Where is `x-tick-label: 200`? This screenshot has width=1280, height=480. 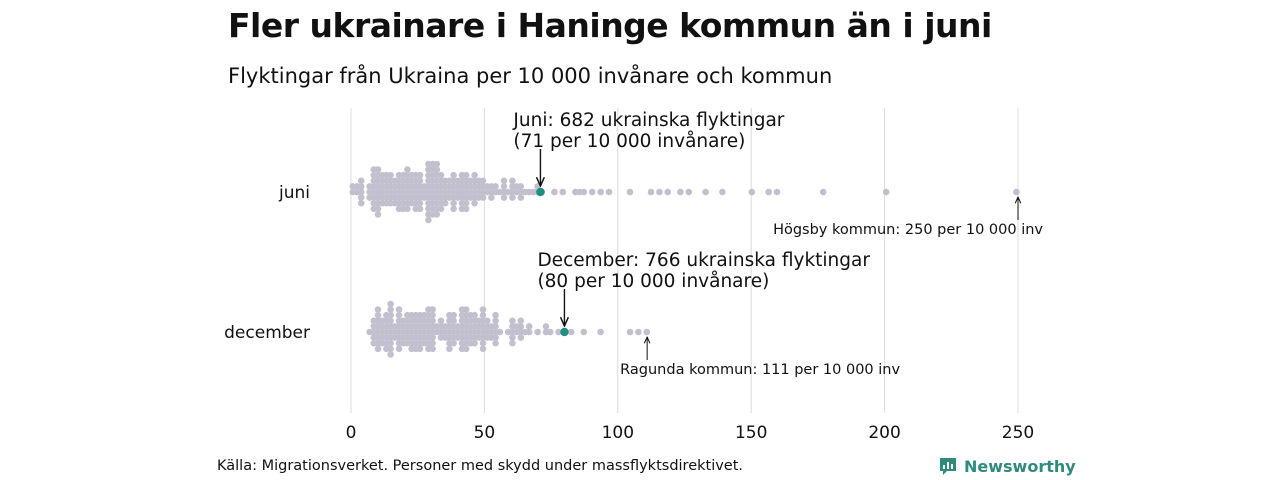
x-tick-label: 200 is located at coordinates (884, 433).